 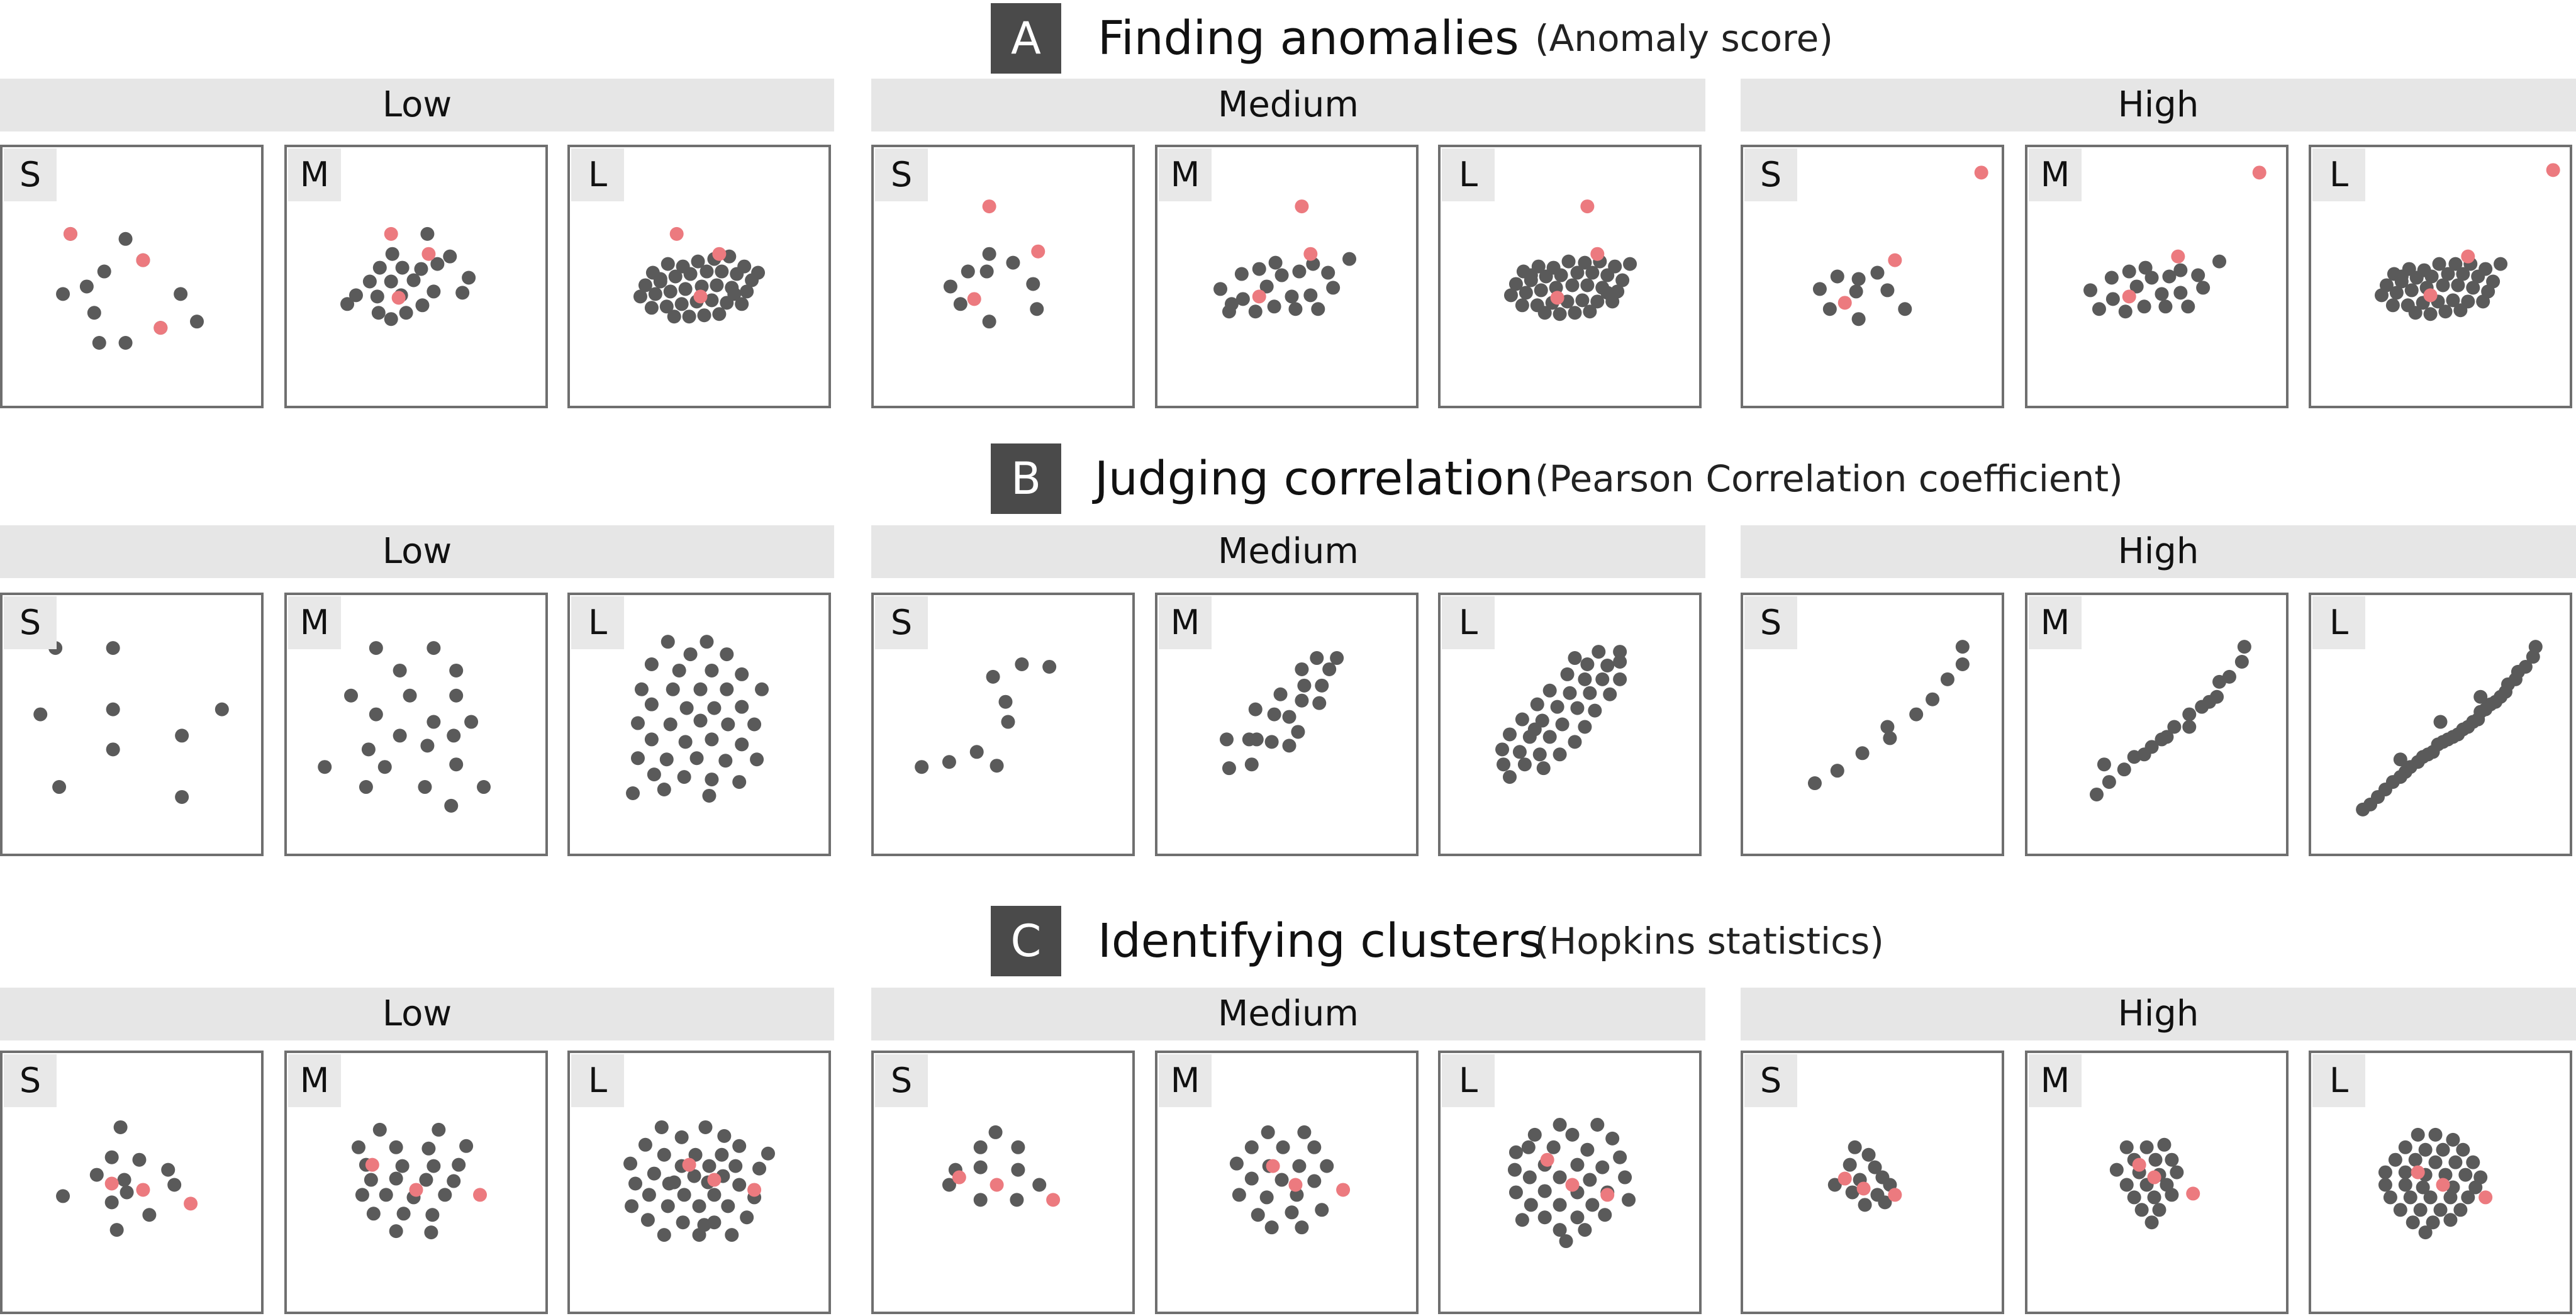 I want to click on size-tag: S, so click(x=1770, y=1080).